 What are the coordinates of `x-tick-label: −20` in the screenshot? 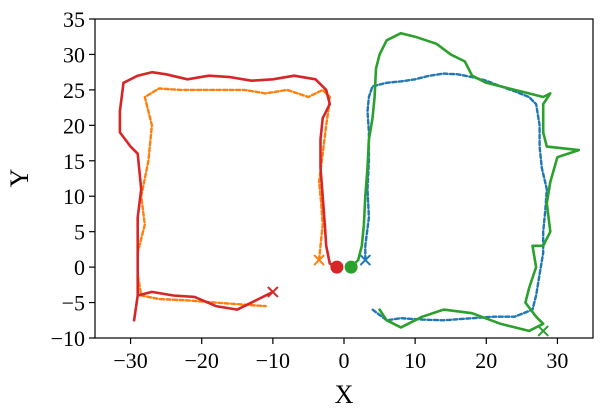 It's located at (202, 360).